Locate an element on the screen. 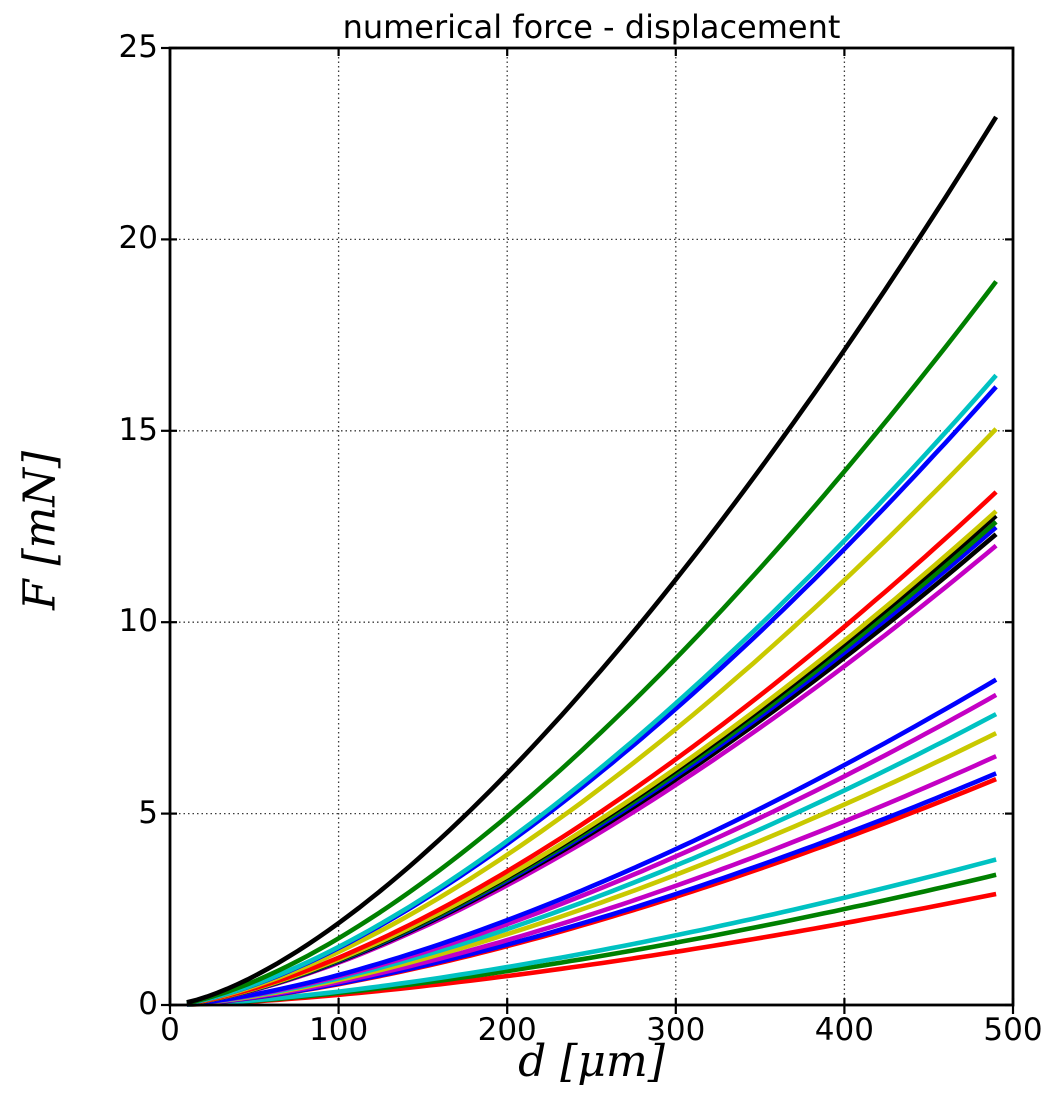  y-tick-label: 25 is located at coordinates (138, 47).